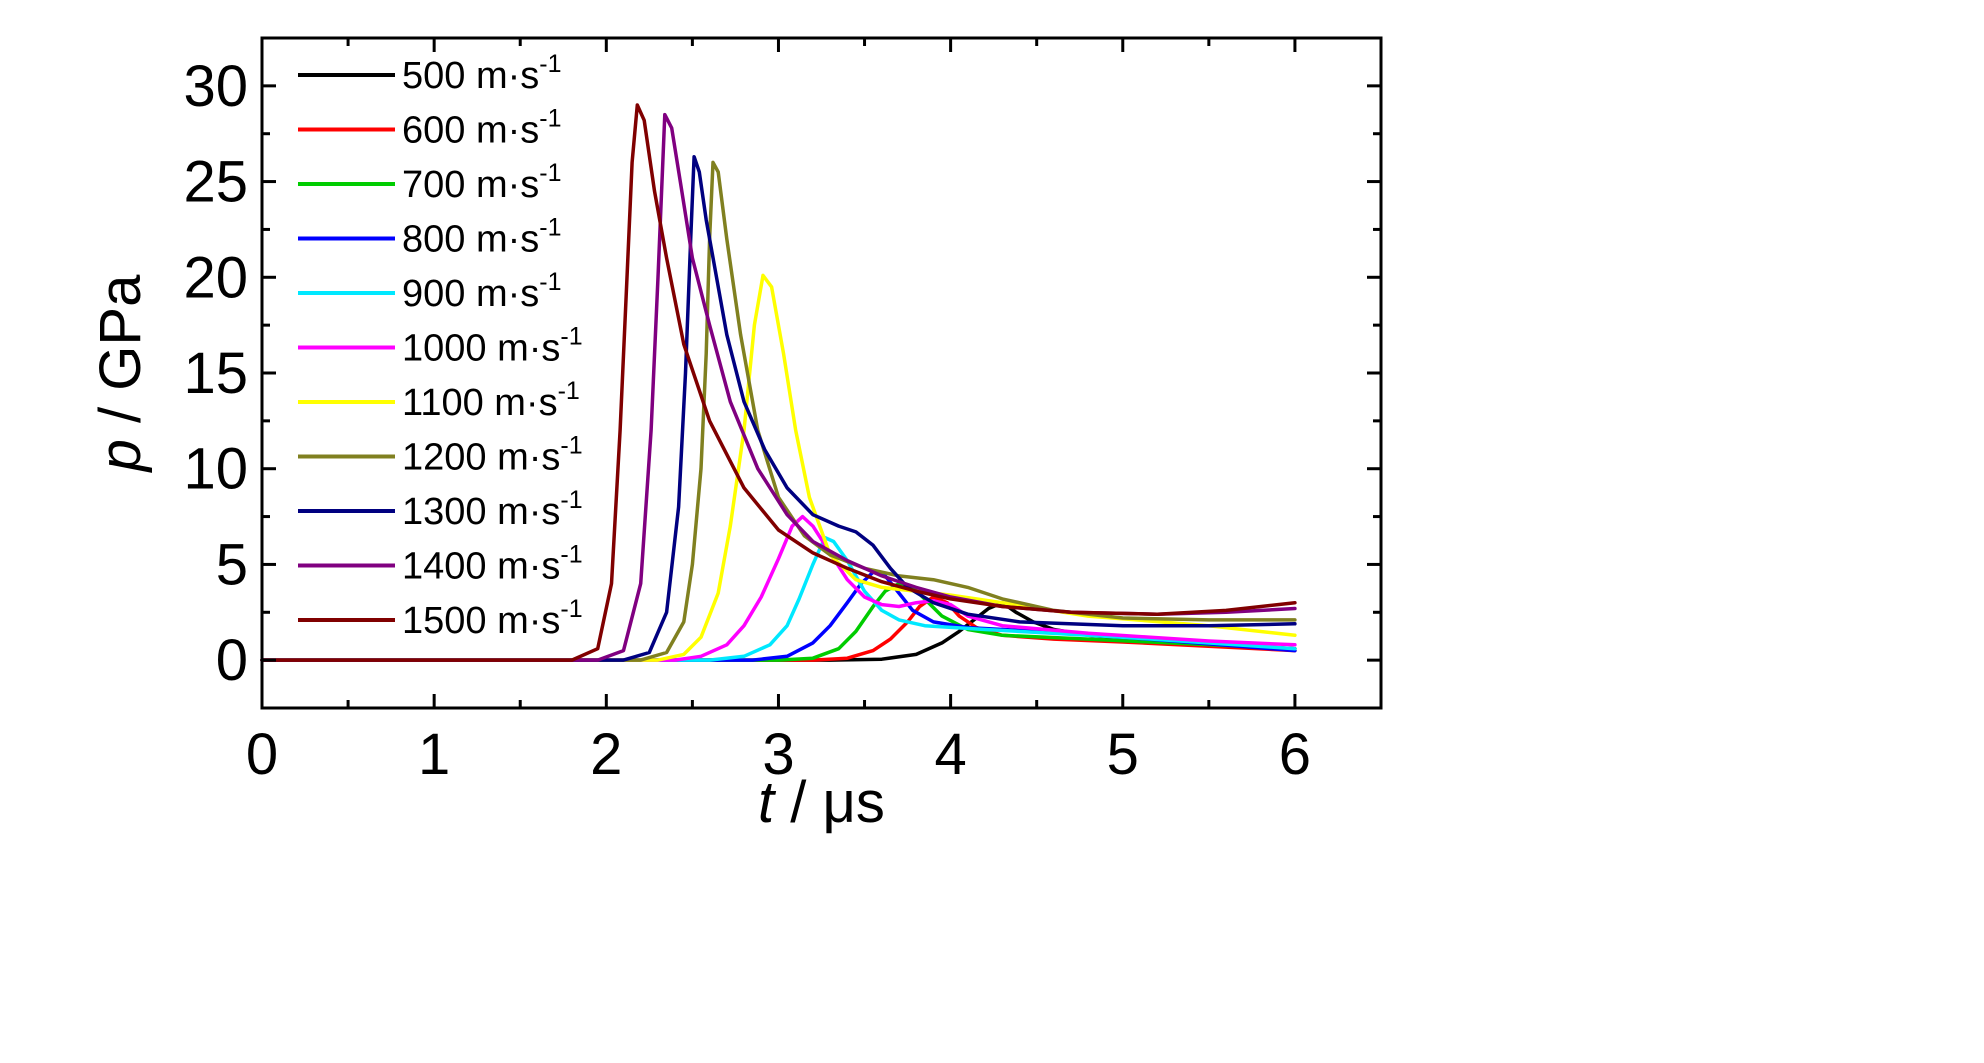 This screenshot has height=1063, width=1984. What do you see at coordinates (215, 469) in the screenshot?
I see `y-tick-label: 10` at bounding box center [215, 469].